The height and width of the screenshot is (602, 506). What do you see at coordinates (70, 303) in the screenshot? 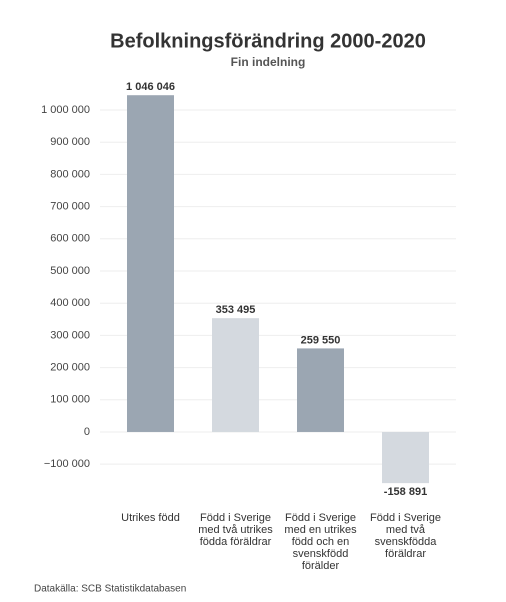
I see `y-tick-label: 400 000` at bounding box center [70, 303].